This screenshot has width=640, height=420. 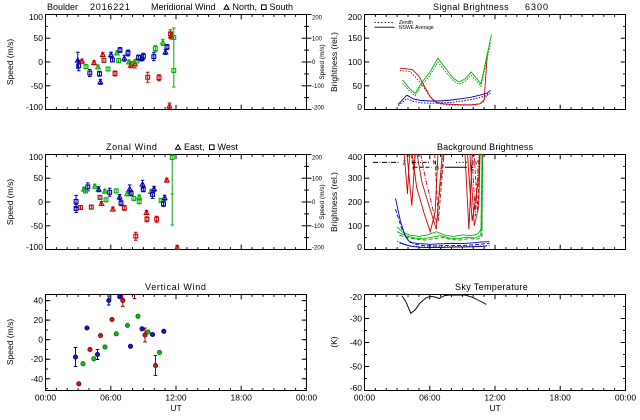 I want to click on svg-text: 40, so click(x=39, y=301).